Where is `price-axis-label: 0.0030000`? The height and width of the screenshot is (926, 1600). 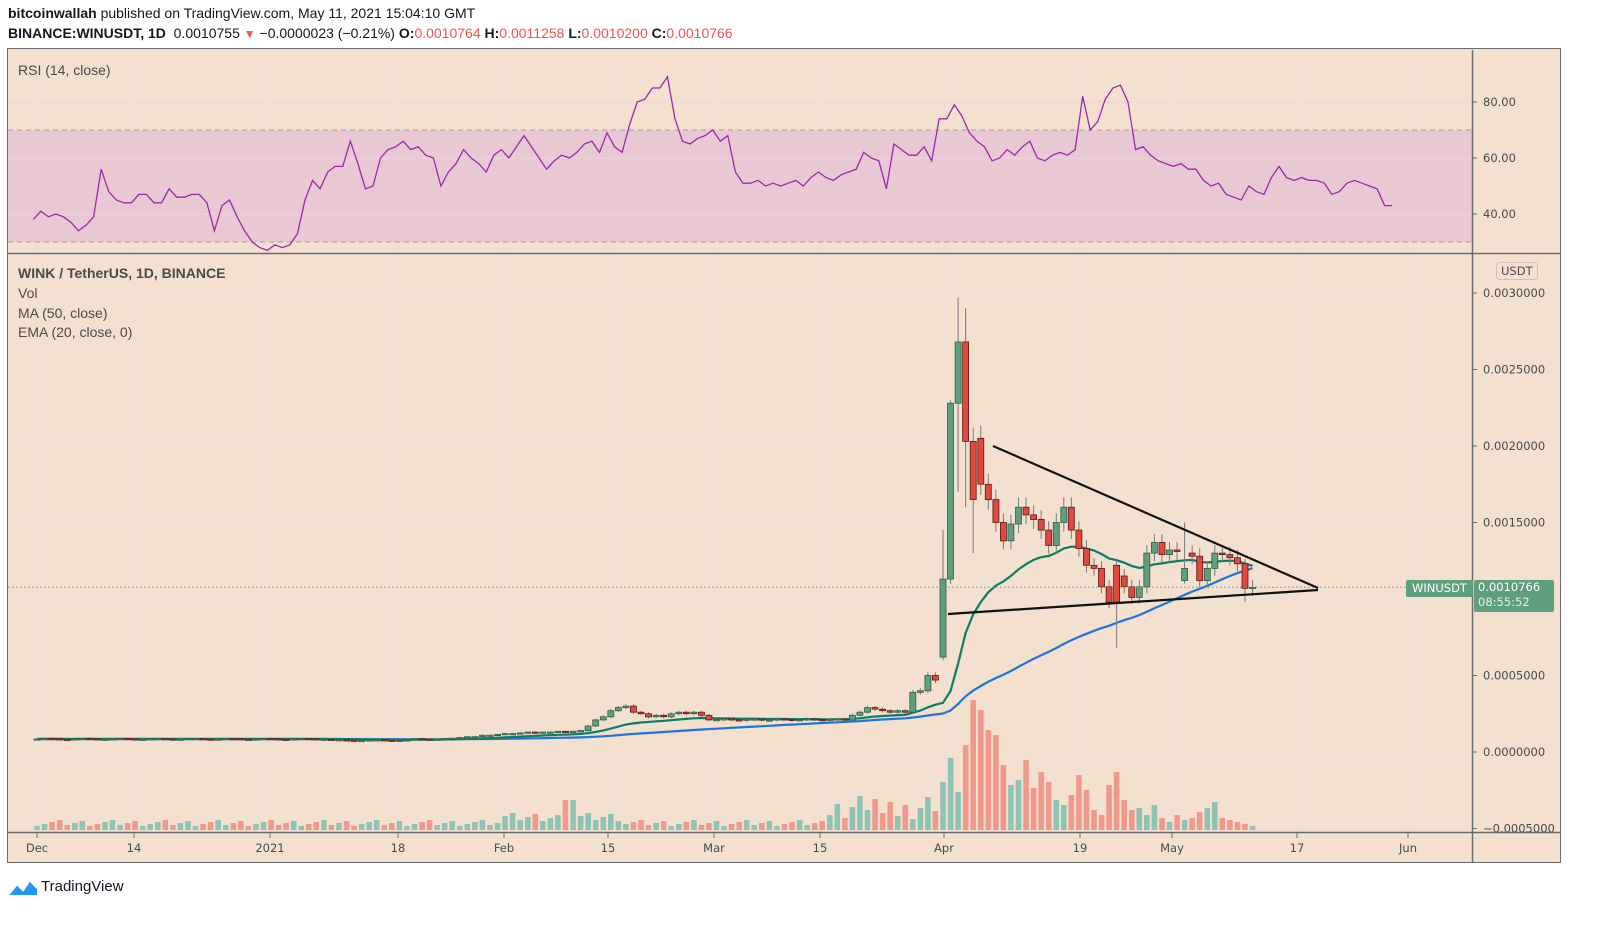
price-axis-label: 0.0030000 is located at coordinates (1514, 293).